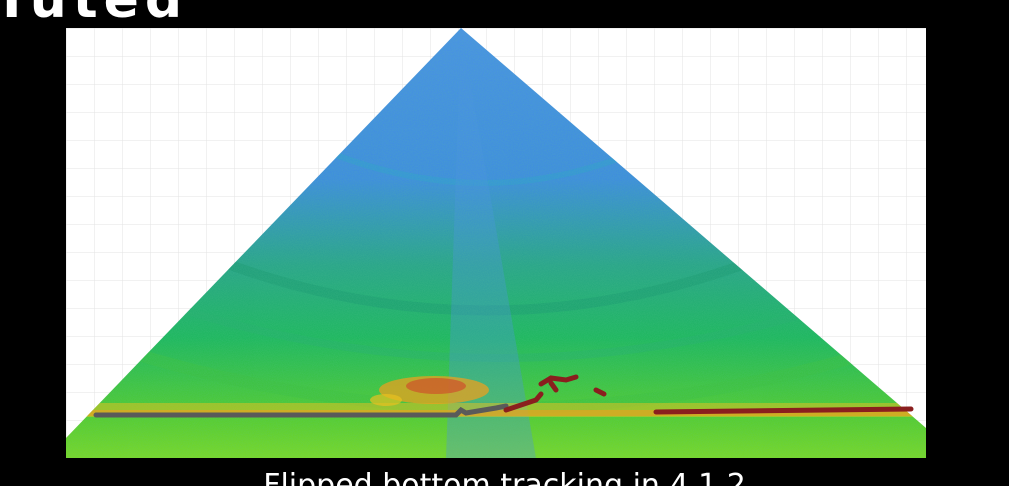 Image resolution: width=1009 pixels, height=486 pixels. What do you see at coordinates (94, 15) in the screenshot?
I see `slide-title: Tuted` at bounding box center [94, 15].